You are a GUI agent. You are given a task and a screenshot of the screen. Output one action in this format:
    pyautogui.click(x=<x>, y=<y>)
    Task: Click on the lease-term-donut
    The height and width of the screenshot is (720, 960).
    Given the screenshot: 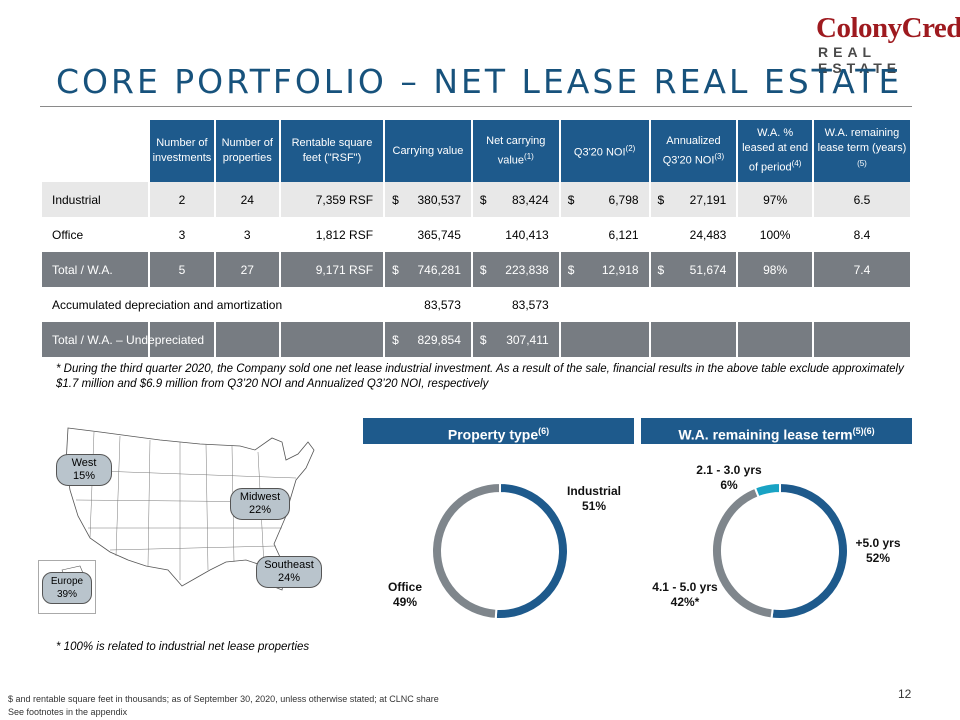 What is the action you would take?
    pyautogui.click(x=780, y=550)
    